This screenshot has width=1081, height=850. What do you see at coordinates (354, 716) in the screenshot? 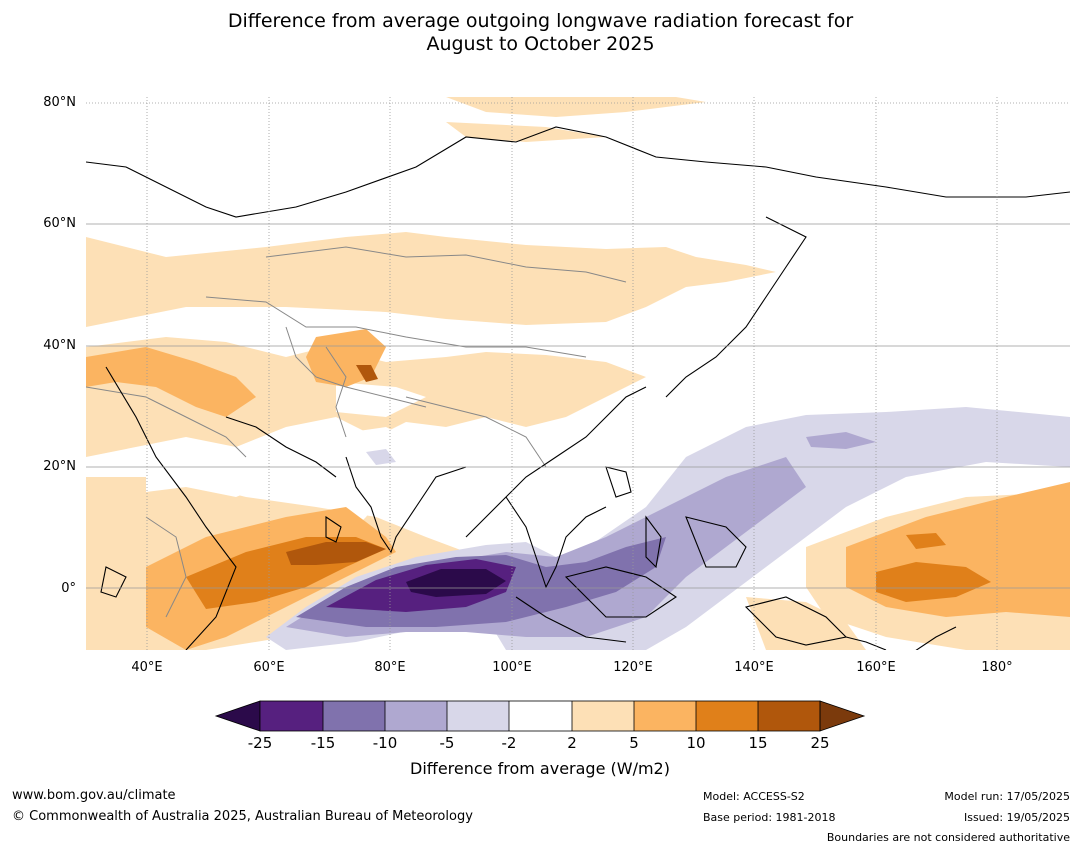
I see `colorbar-bin-neg15-neg10` at bounding box center [354, 716].